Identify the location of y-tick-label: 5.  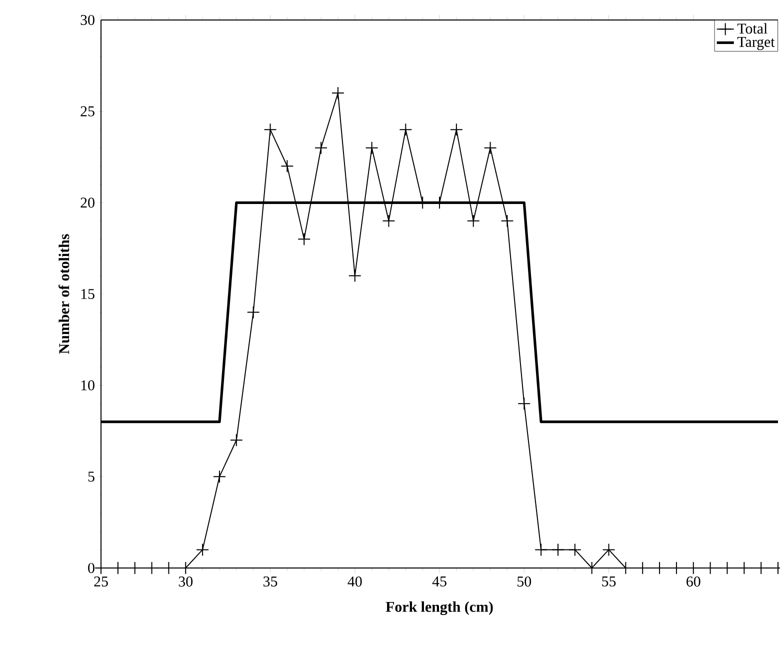
(91, 477).